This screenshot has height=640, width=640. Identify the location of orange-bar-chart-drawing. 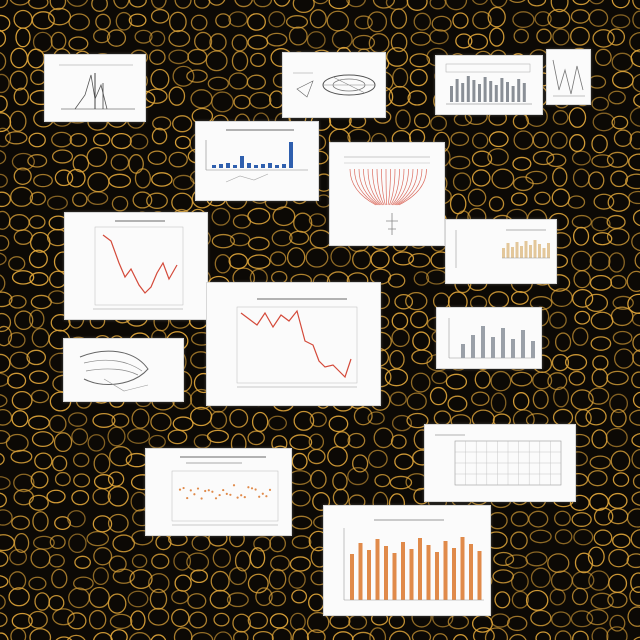
(407, 560).